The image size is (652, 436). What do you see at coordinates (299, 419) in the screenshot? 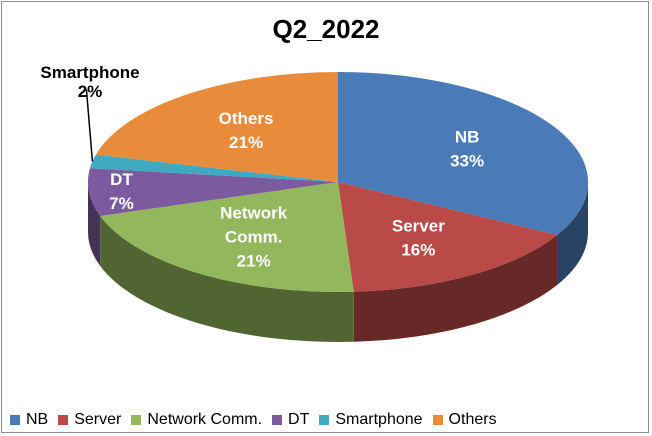
I see `legend-label-dt: DT` at bounding box center [299, 419].